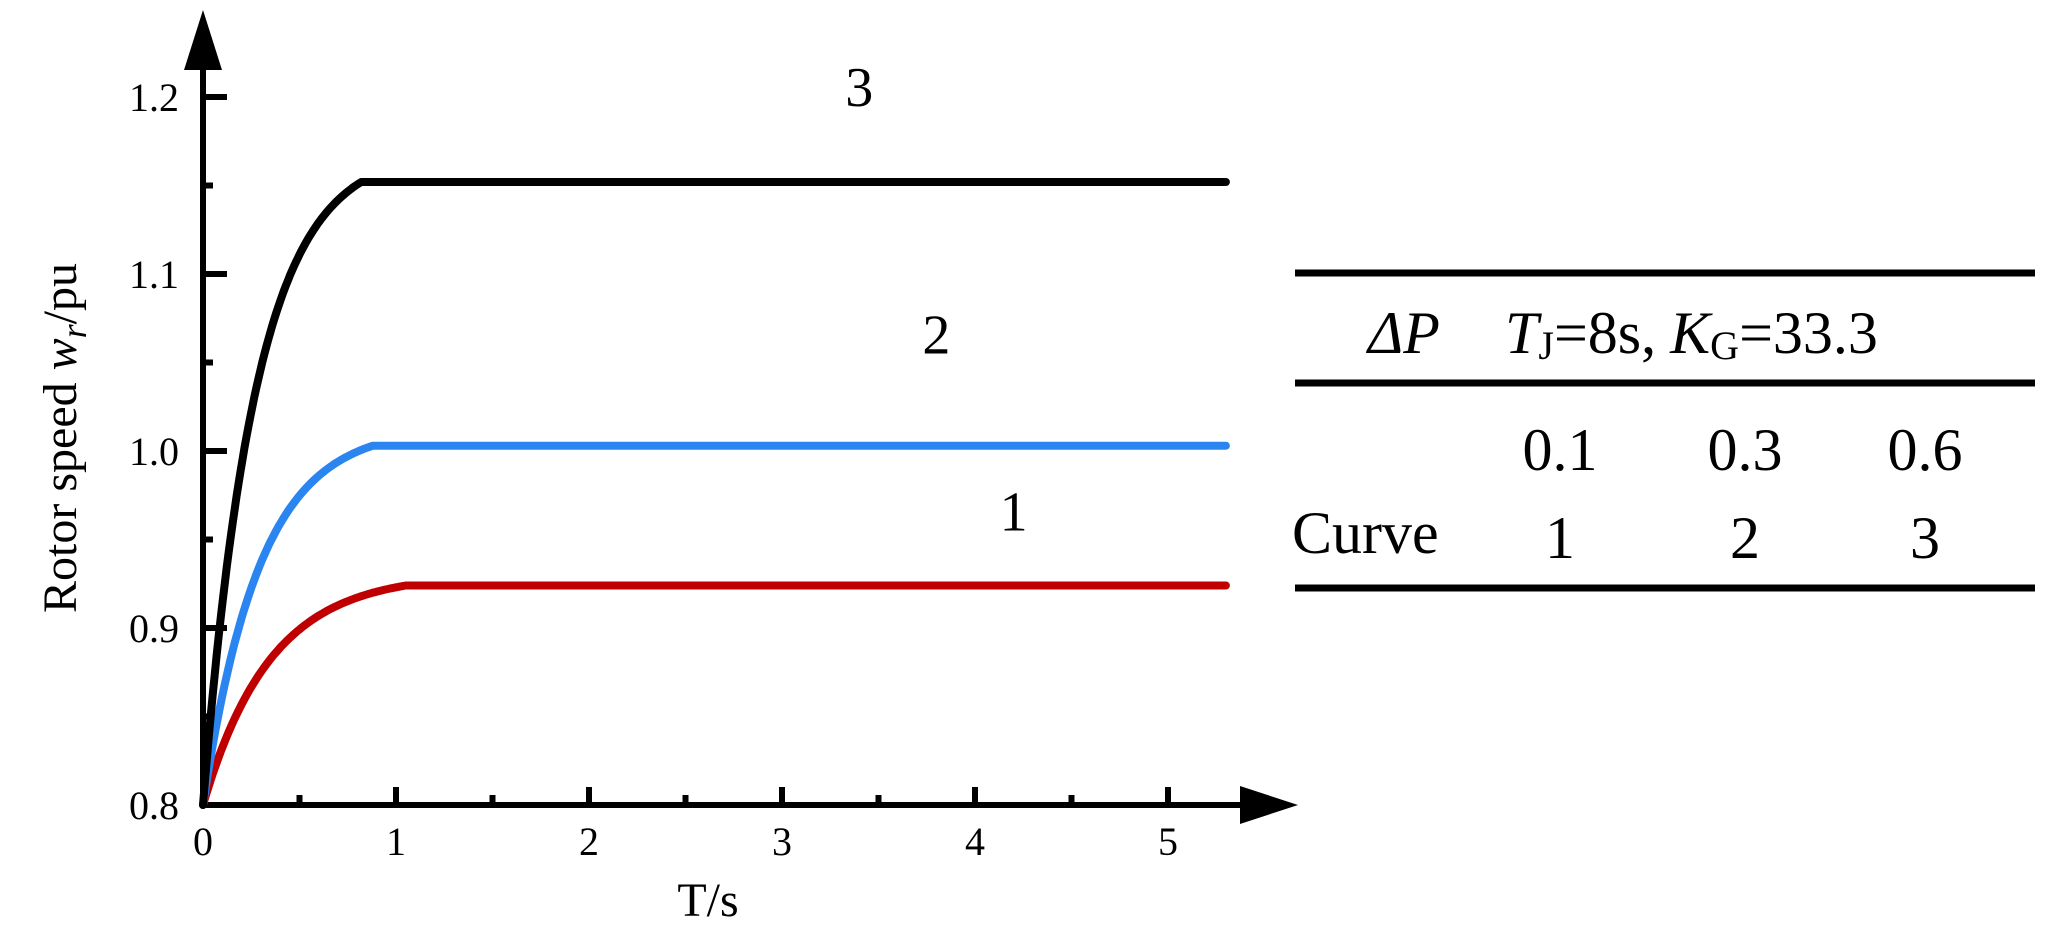  I want to click on y-axis-title-symbol: w, so click(60, 354).